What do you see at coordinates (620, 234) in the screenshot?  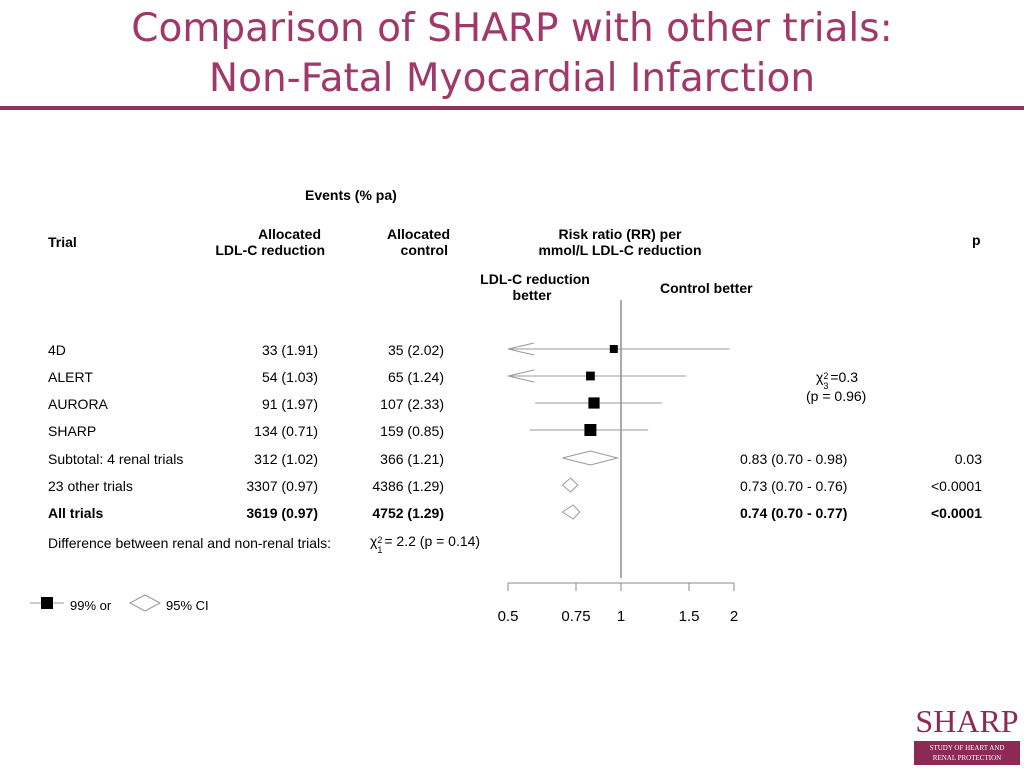 I see `risk-ratio-line-1: Risk ratio (RR) per` at bounding box center [620, 234].